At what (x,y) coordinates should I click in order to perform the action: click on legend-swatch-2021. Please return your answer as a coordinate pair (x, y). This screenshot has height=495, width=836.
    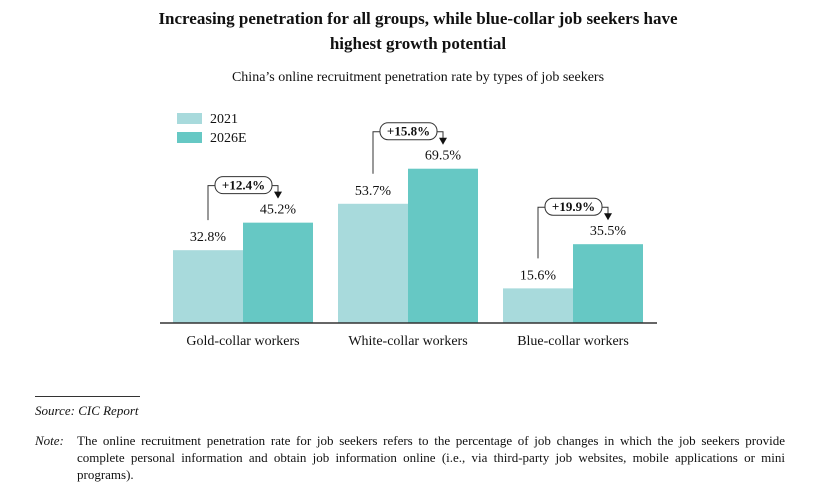
    Looking at the image, I should click on (189, 118).